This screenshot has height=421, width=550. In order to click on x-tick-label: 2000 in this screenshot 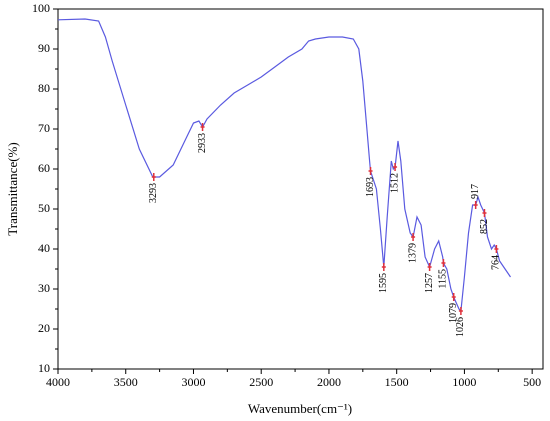, I will do `click(329, 382)`.